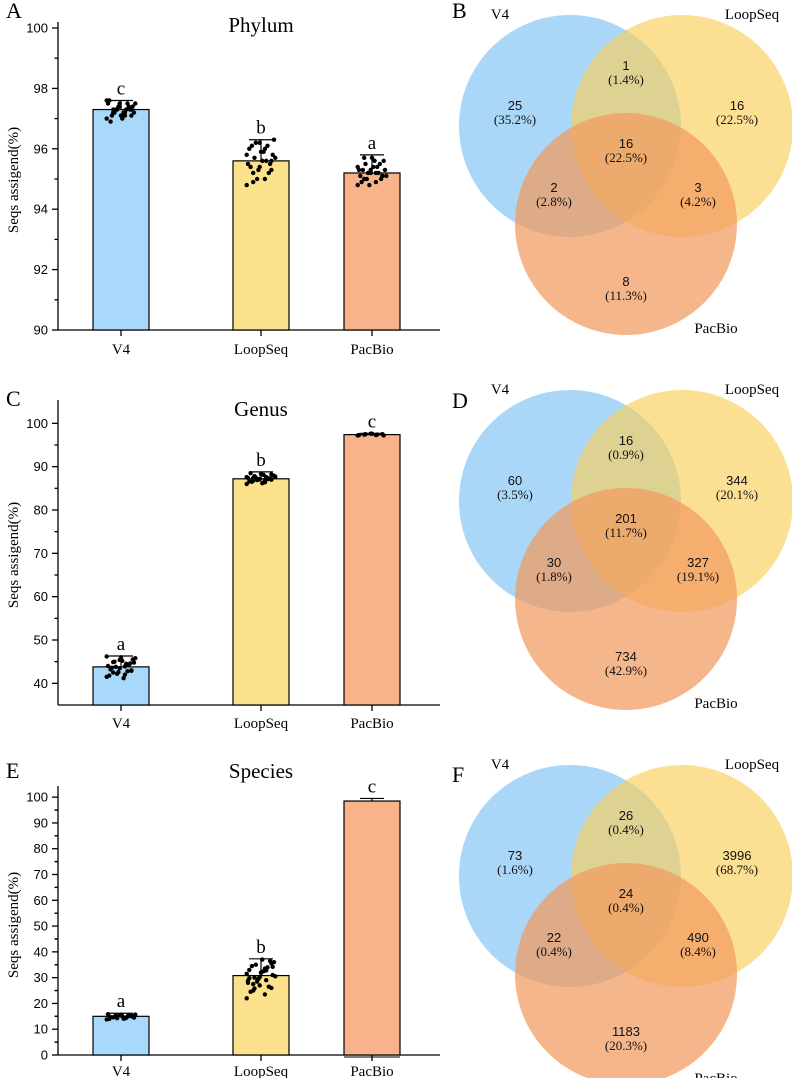  I want to click on venn-region-pct-loopseq-pacbio: (19.1%), so click(698, 576).